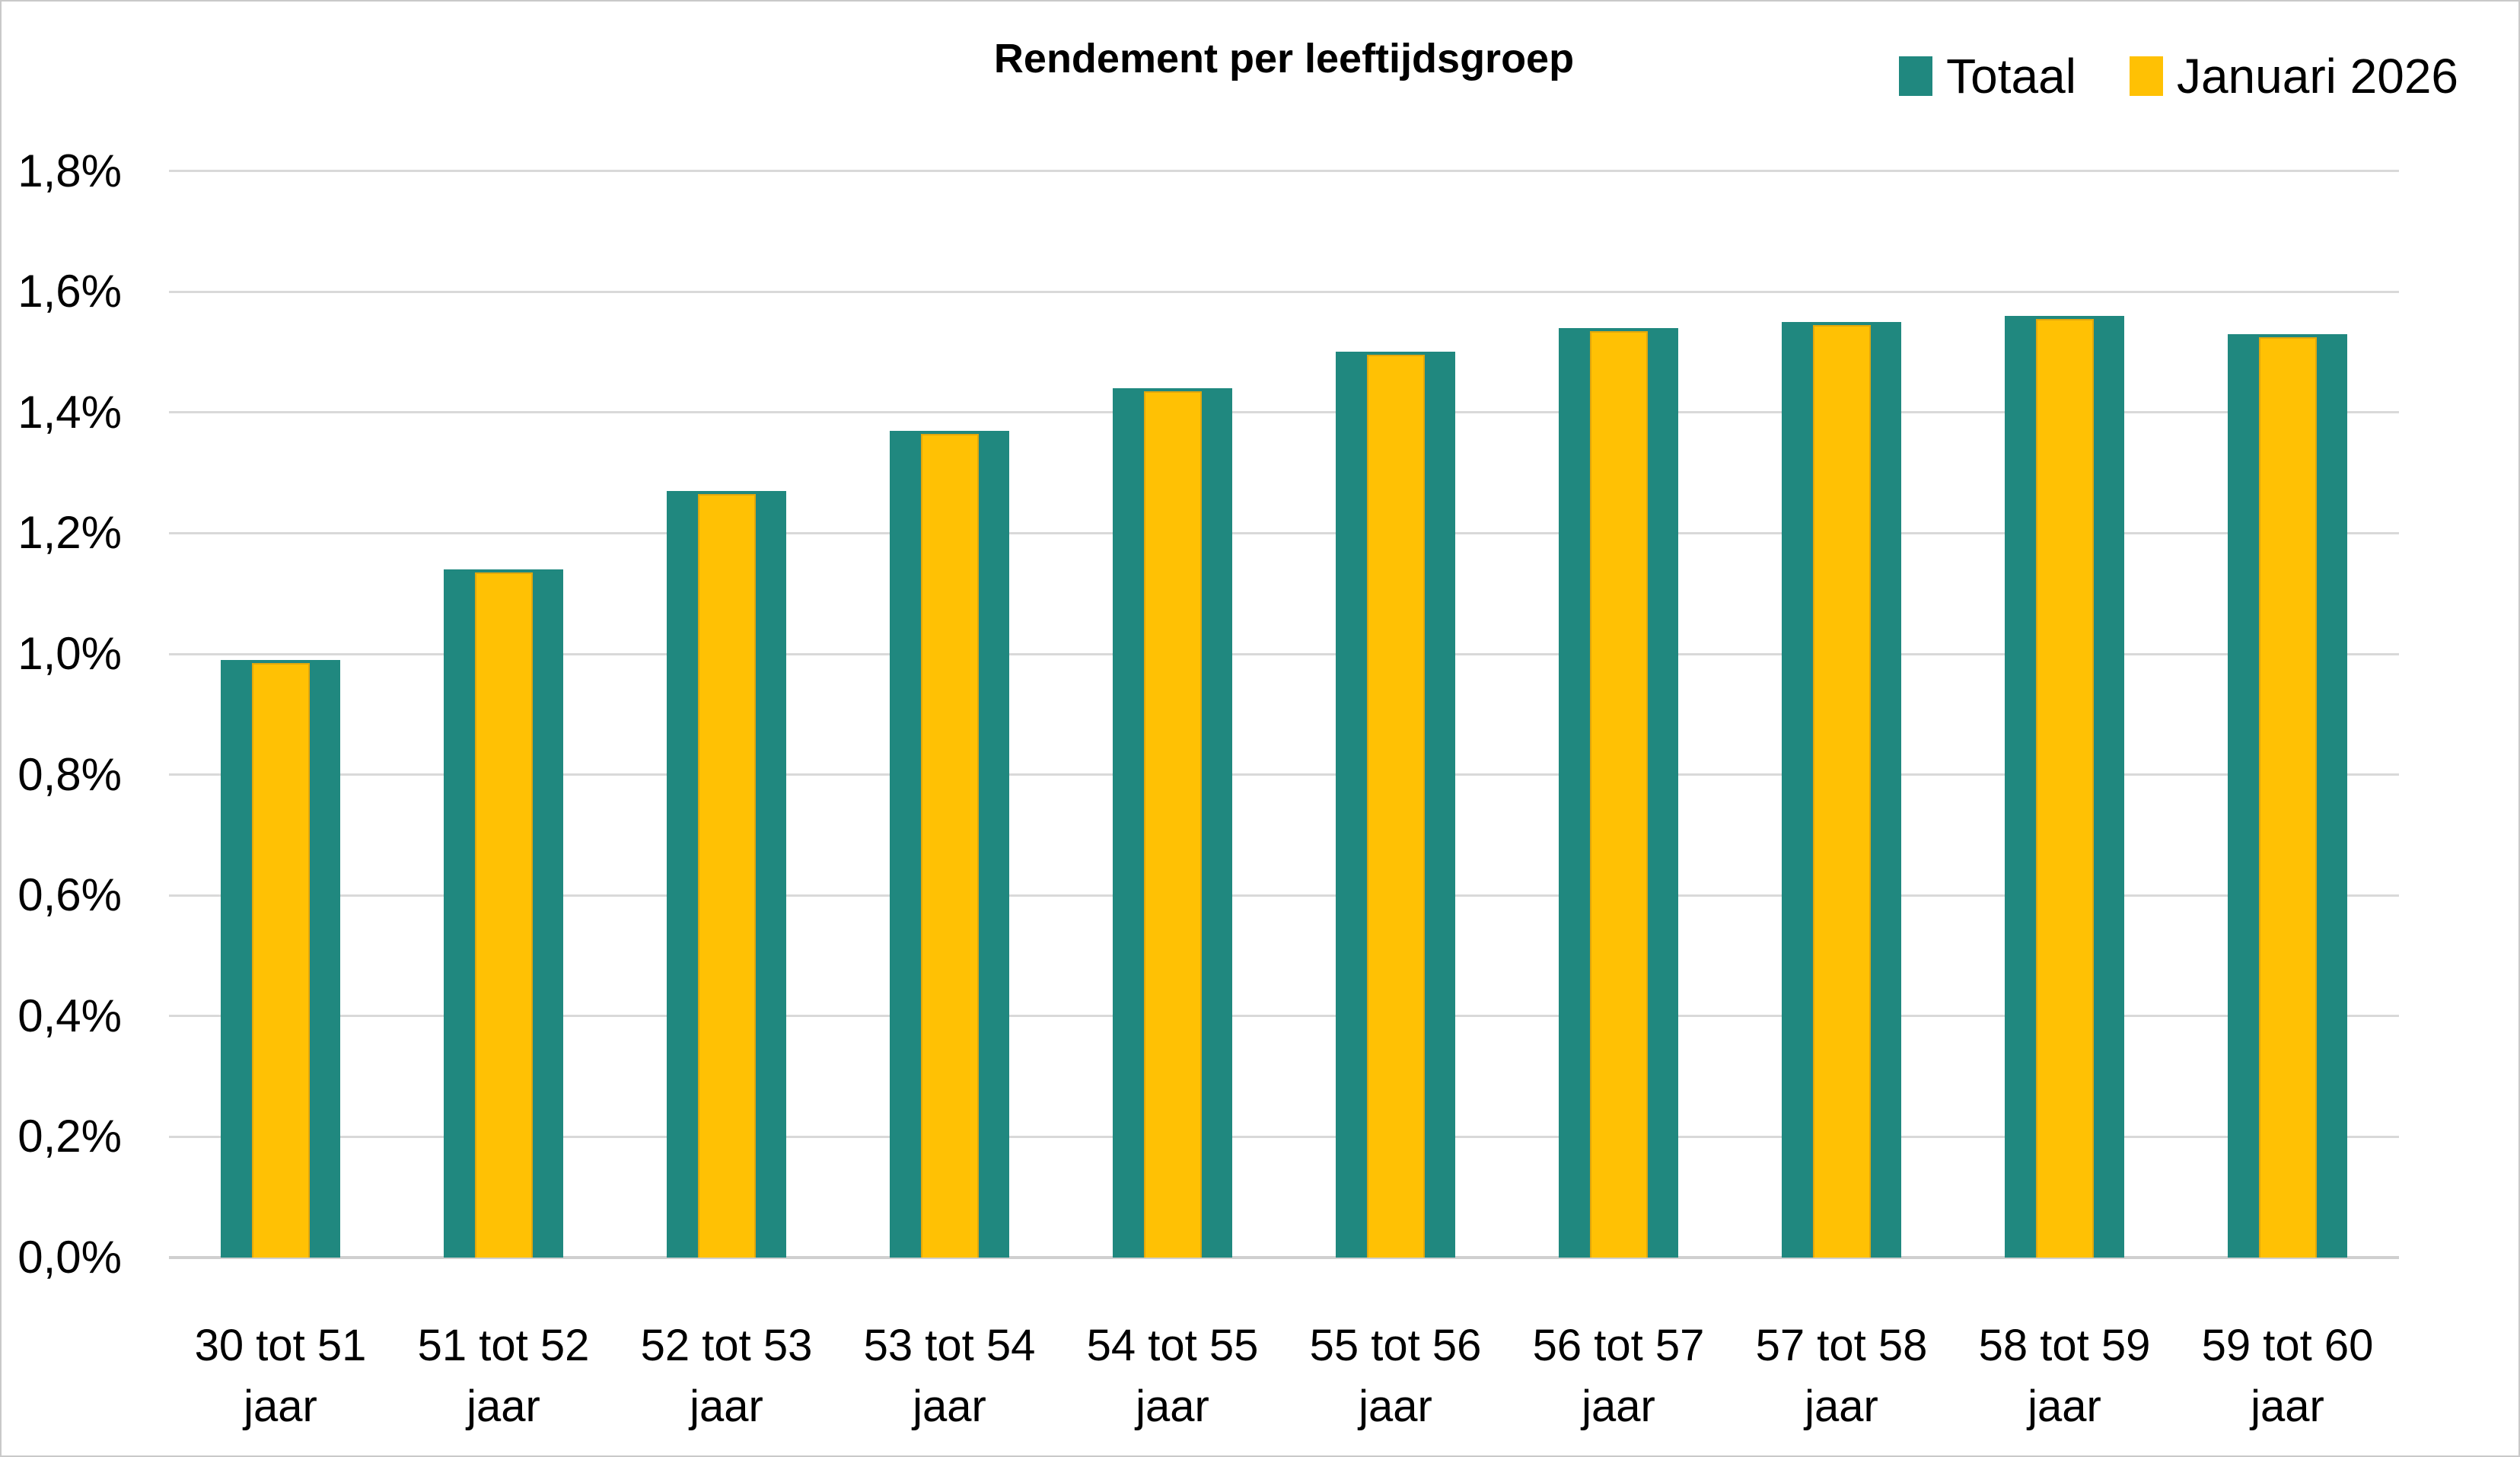  Describe the element at coordinates (2011, 76) in the screenshot. I see `legend-label-totaal: Totaal` at that location.